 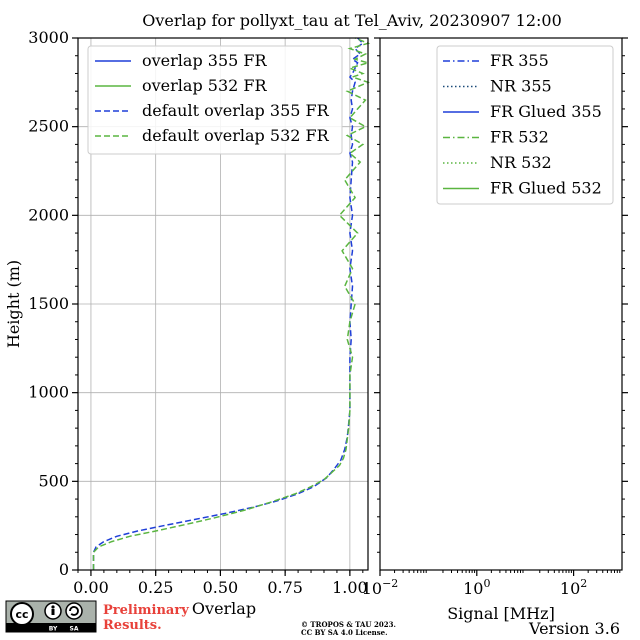 What do you see at coordinates (519, 137) in the screenshot?
I see `legend-label: FR 532` at bounding box center [519, 137].